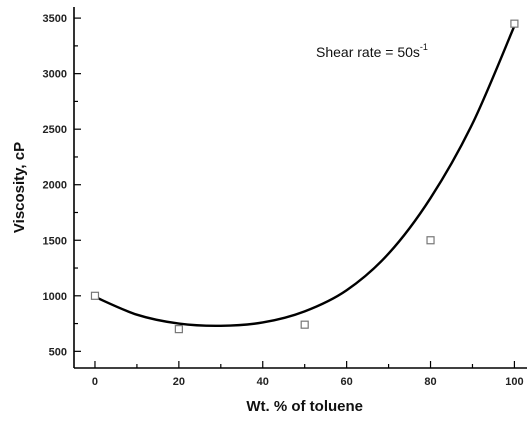  What do you see at coordinates (19, 187) in the screenshot?
I see `y-axis-title: Viscosity, cP` at bounding box center [19, 187].